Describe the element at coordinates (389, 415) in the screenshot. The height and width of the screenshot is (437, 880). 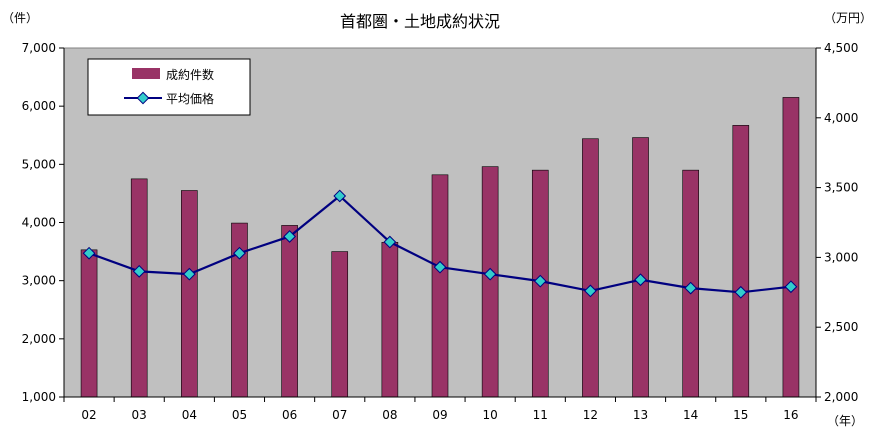
I see `x-axis-tick-label: 08` at that location.